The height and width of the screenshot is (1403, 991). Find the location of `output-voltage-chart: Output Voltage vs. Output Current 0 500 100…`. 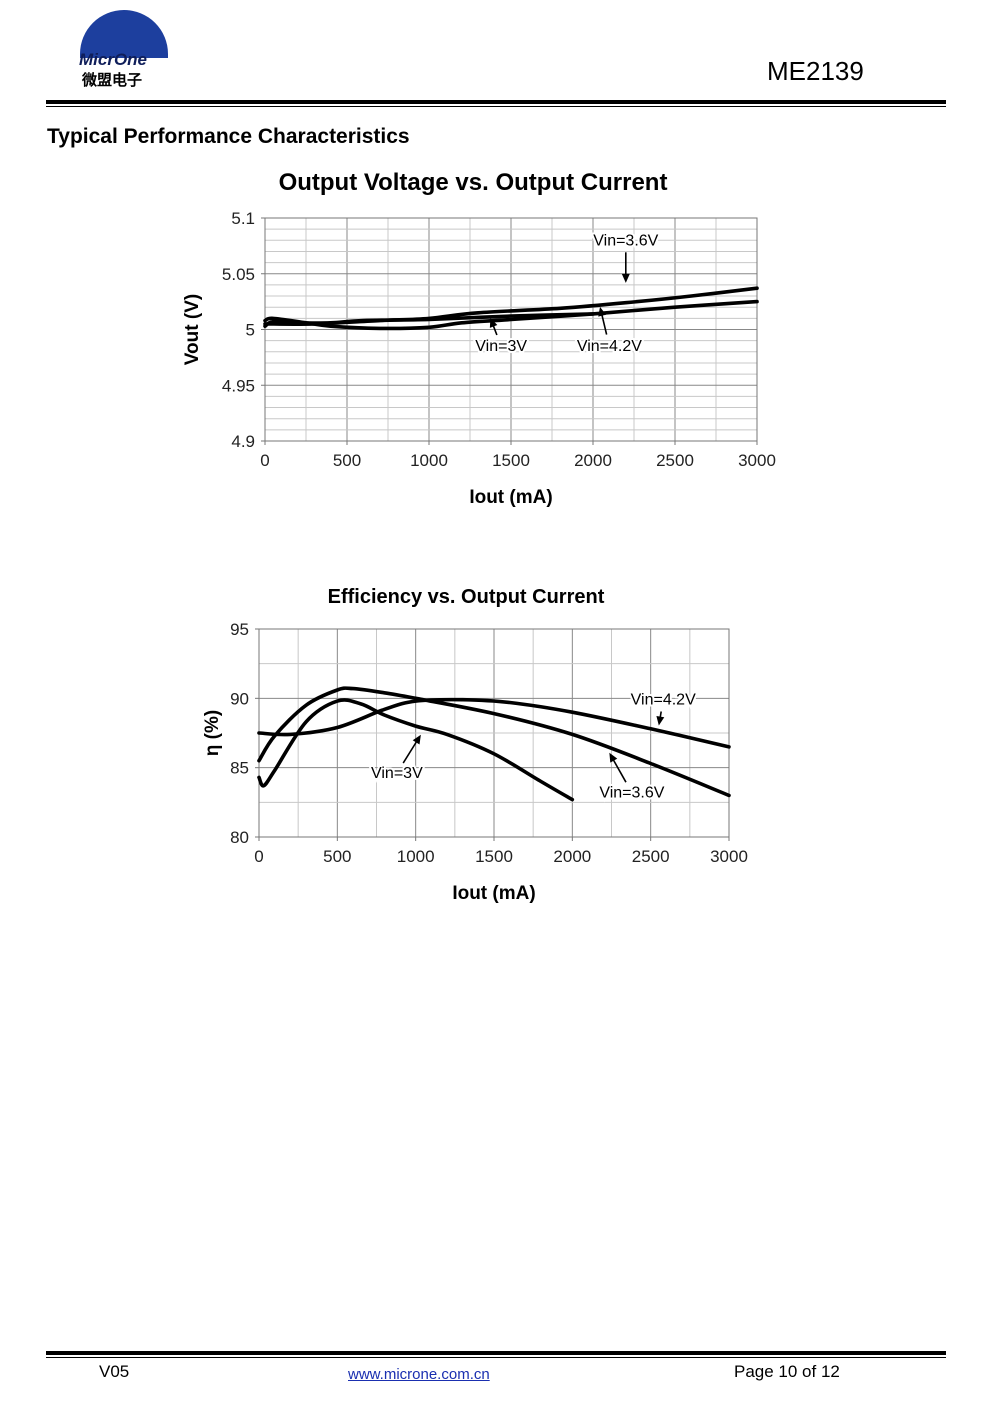

output-voltage-chart: Output Voltage vs. Output Current 0 500 100… is located at coordinates (479, 338).